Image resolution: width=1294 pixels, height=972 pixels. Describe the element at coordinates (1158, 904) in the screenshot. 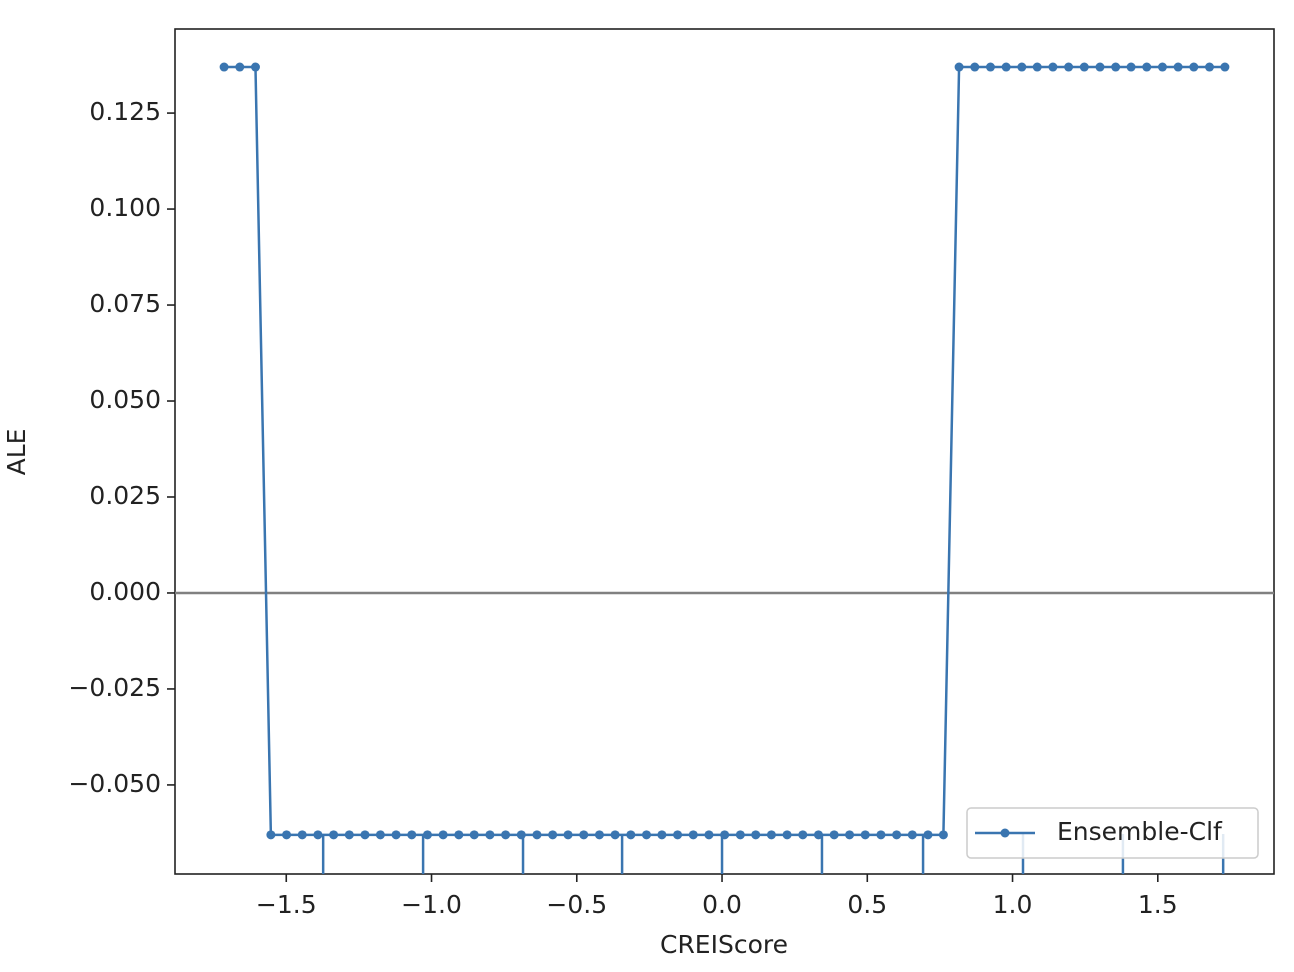

I see `x-tick-label: 1.5` at that location.